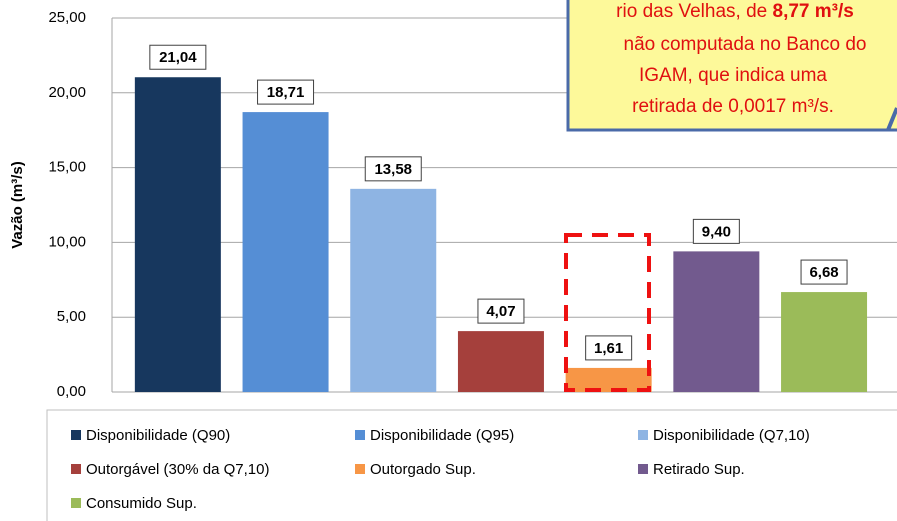 The width and height of the screenshot is (897, 521). Describe the element at coordinates (141, 503) in the screenshot. I see `legend-label: Consumido Sup.` at that location.